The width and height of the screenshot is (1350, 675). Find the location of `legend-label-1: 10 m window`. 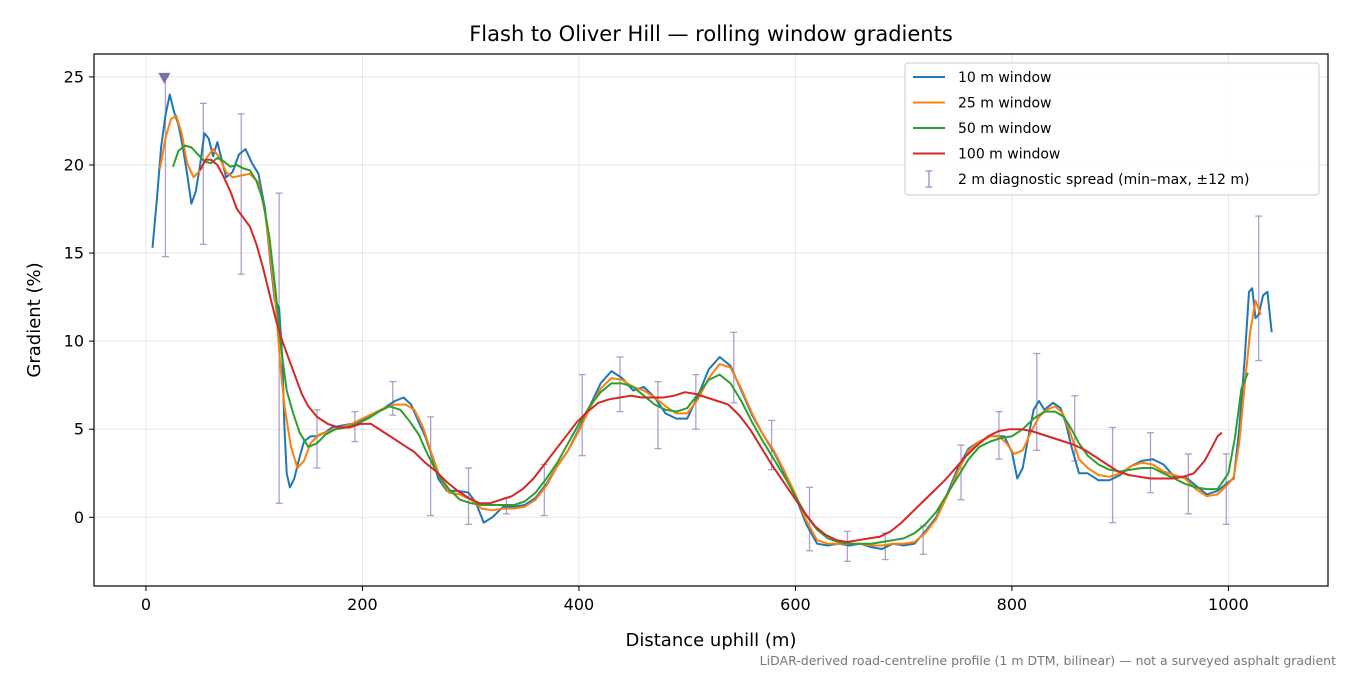

legend-label-1: 10 m window is located at coordinates (1004, 78).